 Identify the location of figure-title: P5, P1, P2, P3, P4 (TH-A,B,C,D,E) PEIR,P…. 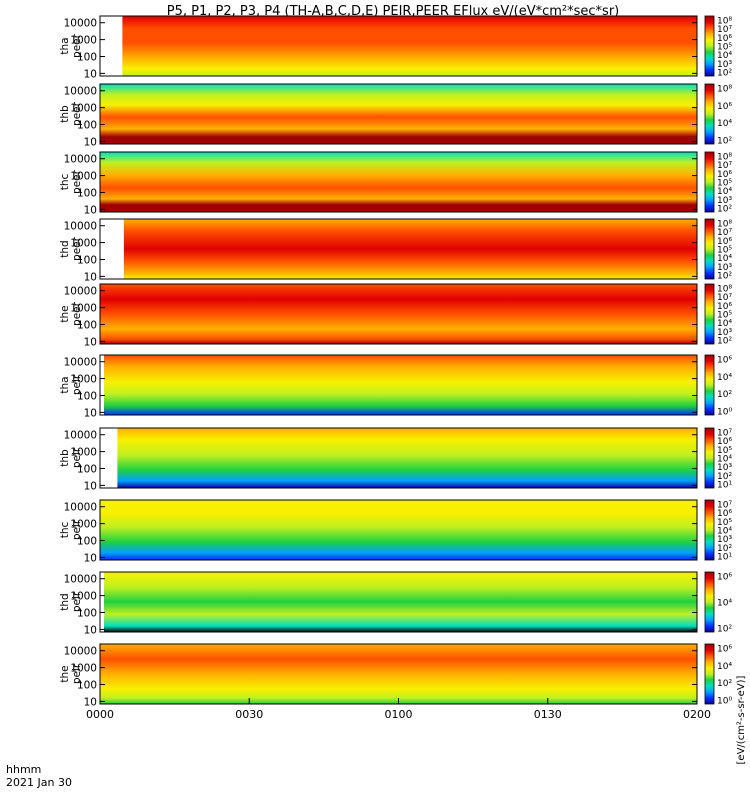
(393, 11).